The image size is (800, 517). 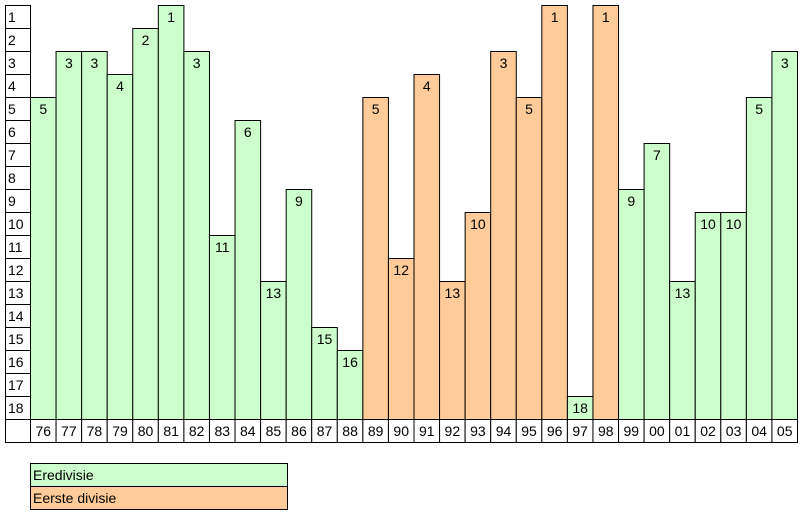 What do you see at coordinates (12, 86) in the screenshot?
I see `y-tick-label: 4` at bounding box center [12, 86].